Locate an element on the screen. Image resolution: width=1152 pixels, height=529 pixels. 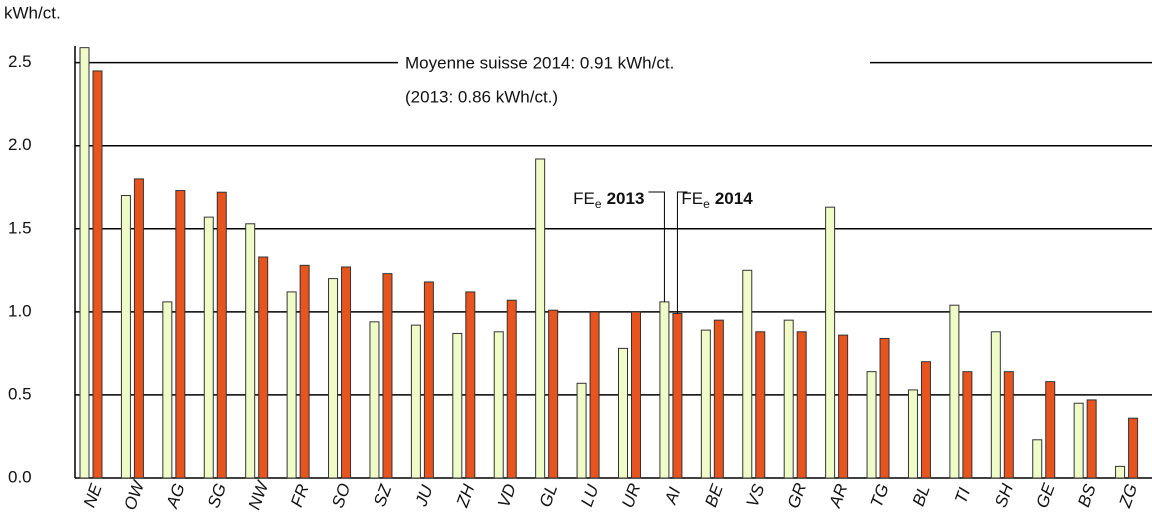
legend-year: 2013 is located at coordinates (626, 198).